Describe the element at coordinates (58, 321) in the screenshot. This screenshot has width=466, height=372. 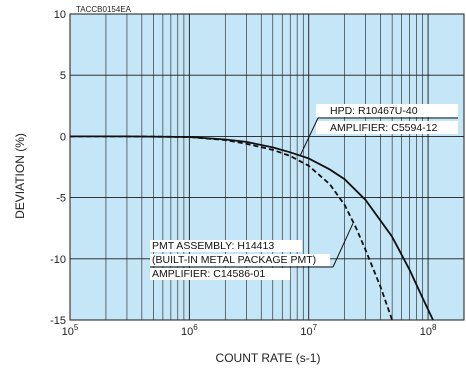
I see `y-tick-label: -15` at that location.